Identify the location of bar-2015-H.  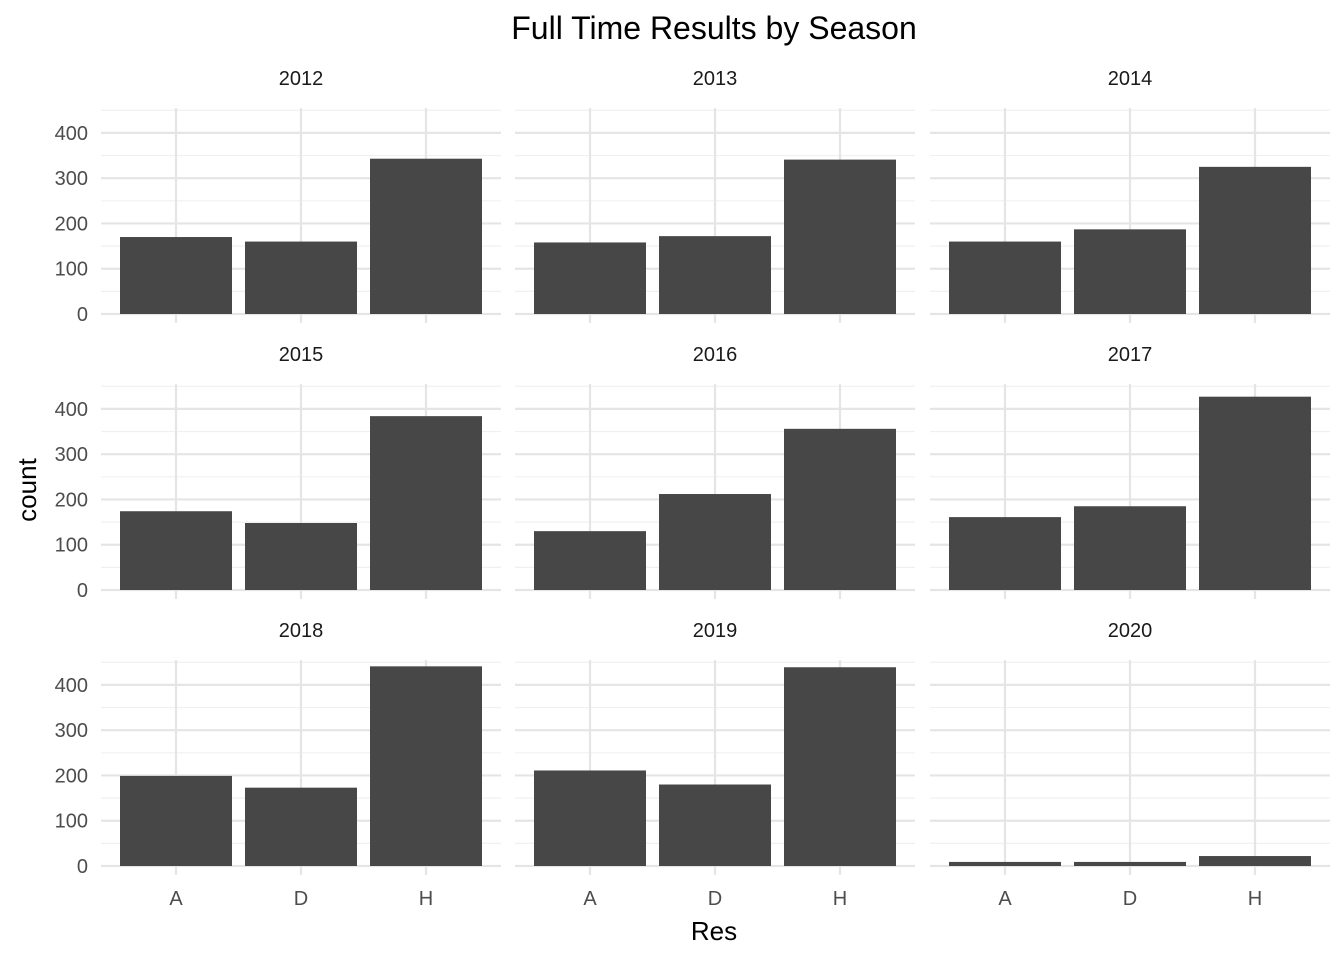
(426, 503).